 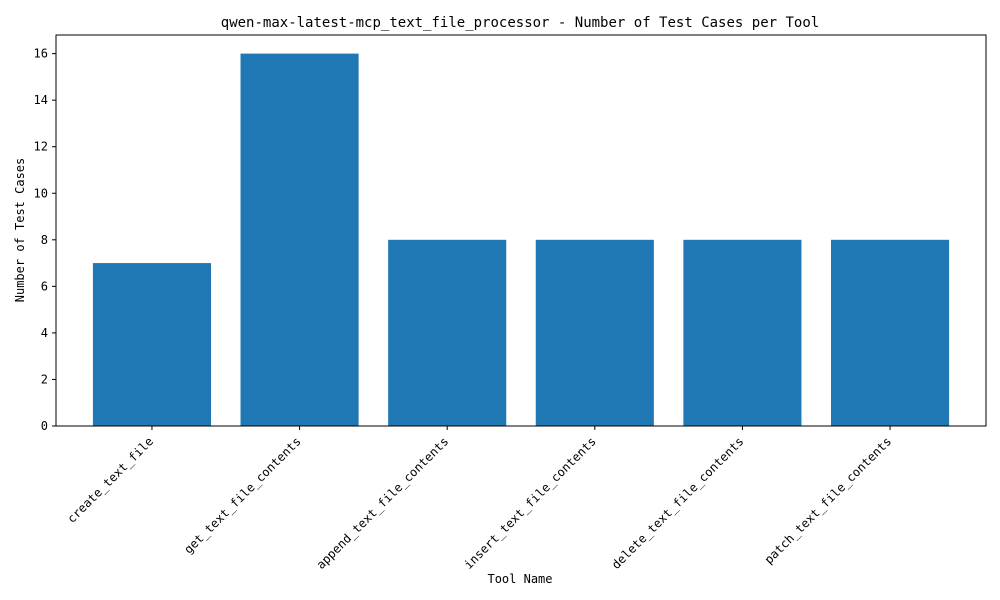 I want to click on x-tick-label: get_text_file_contents, so click(x=242, y=495).